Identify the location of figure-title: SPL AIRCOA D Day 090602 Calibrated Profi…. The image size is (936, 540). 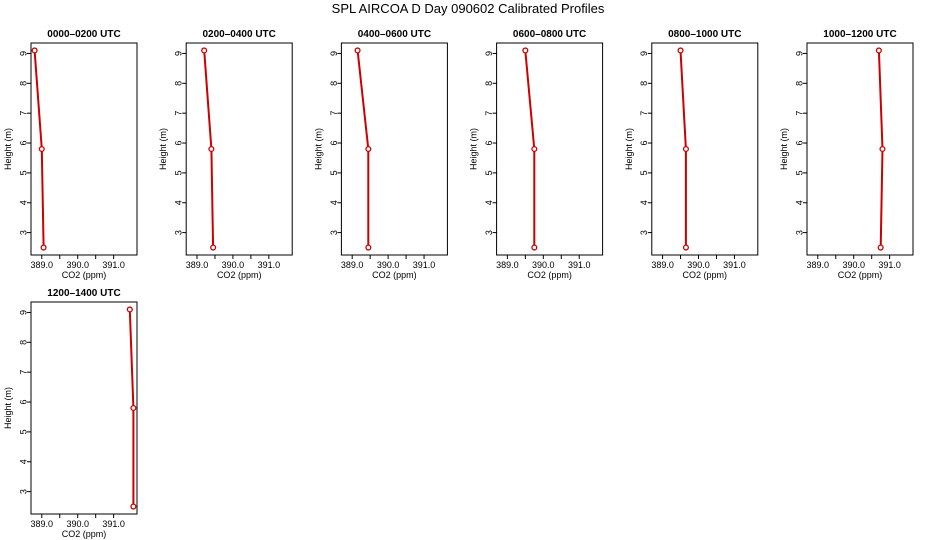
(468, 8).